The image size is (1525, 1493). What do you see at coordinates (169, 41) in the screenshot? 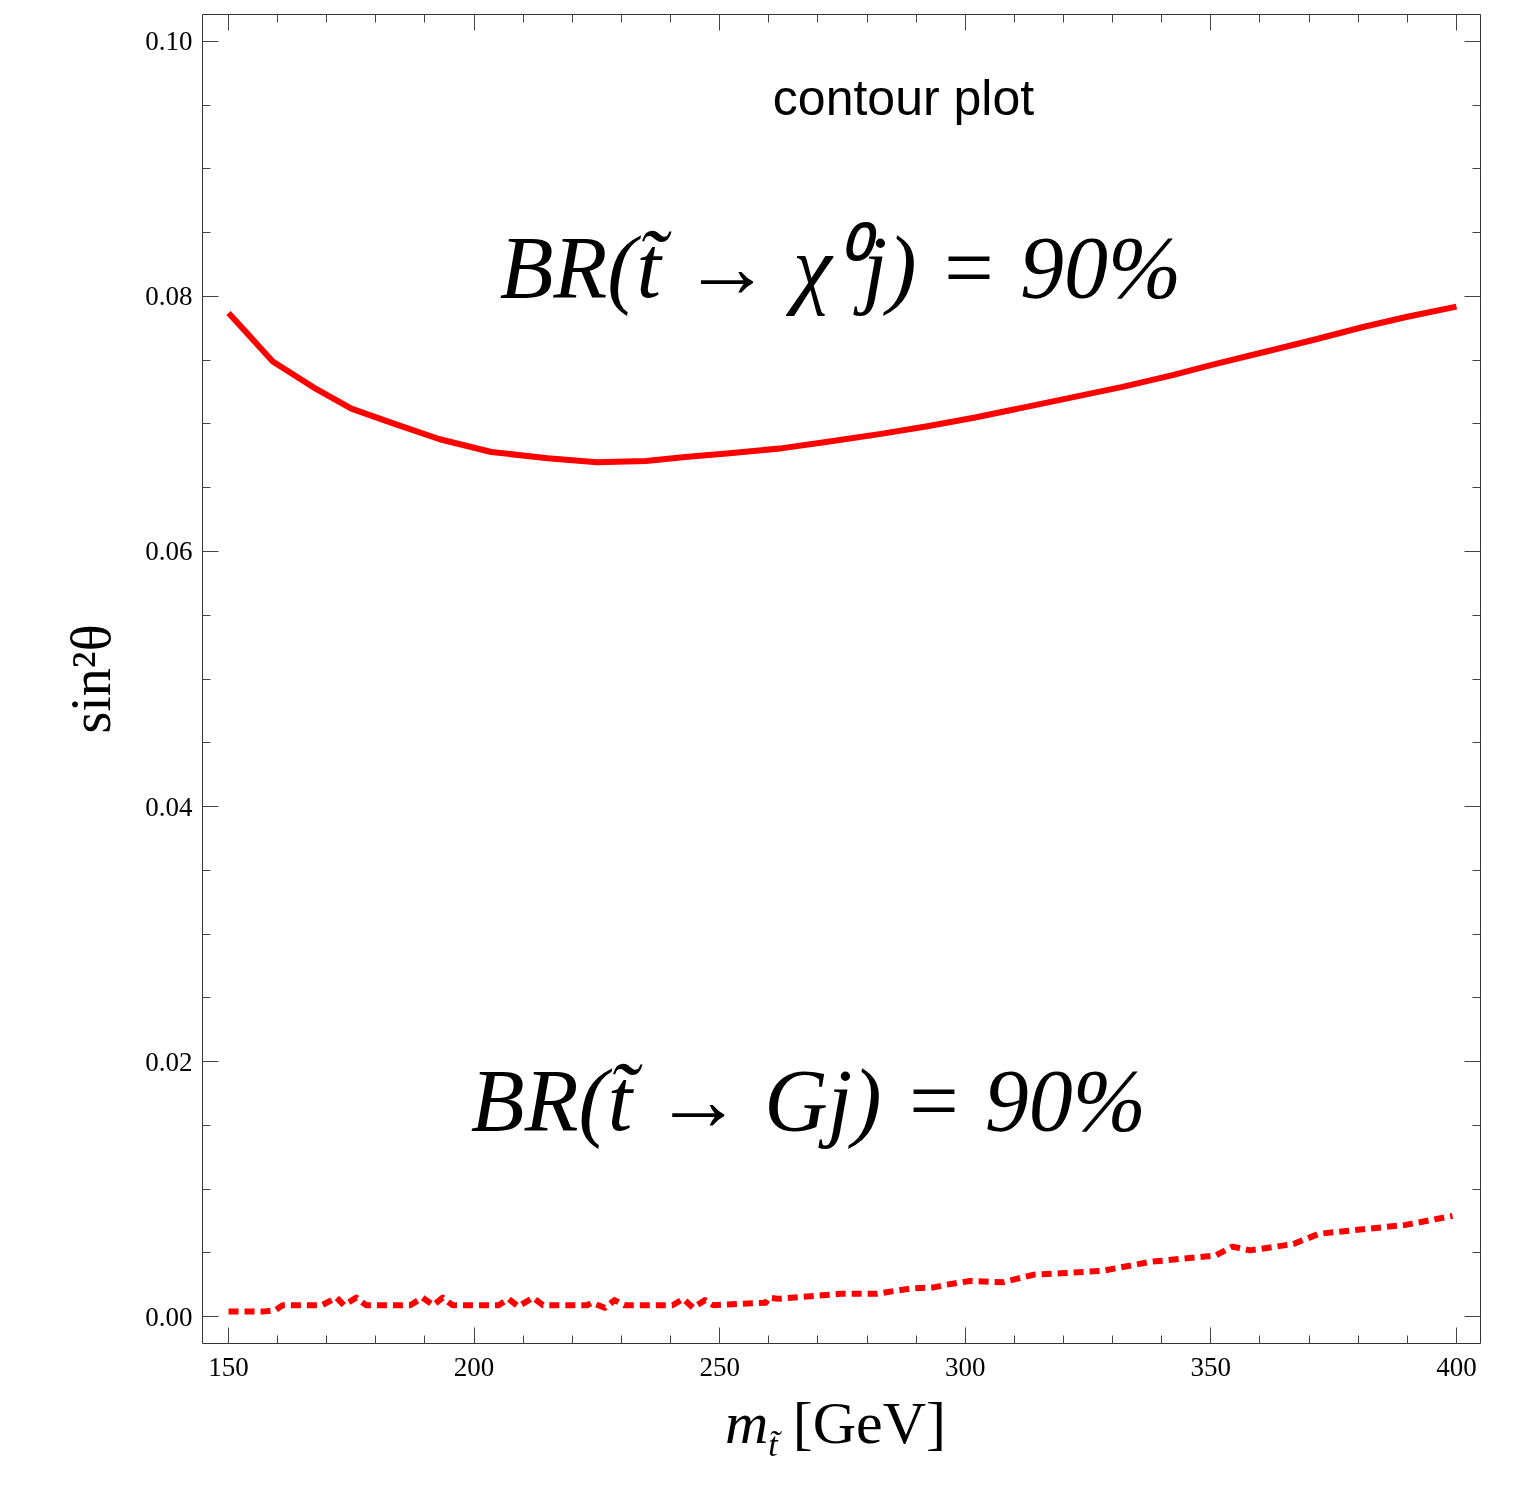
I see `y-tick-label: 0.10` at bounding box center [169, 41].